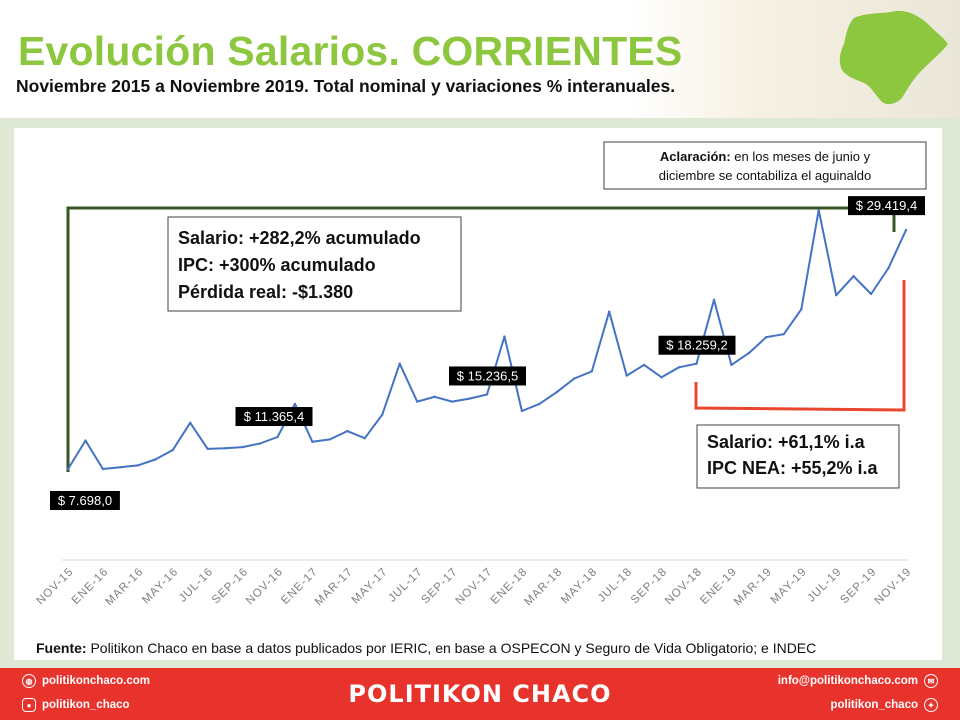 The image size is (960, 720). I want to click on svg-text:Aclaración: en los meses de ju: Aclaración: en los meses de junio y, so click(765, 156).